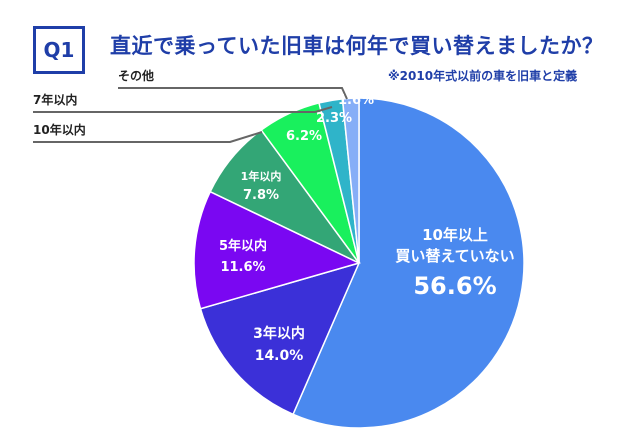  What do you see at coordinates (279, 333) in the screenshot?
I see `category-label-1: 3年以内` at bounding box center [279, 333].